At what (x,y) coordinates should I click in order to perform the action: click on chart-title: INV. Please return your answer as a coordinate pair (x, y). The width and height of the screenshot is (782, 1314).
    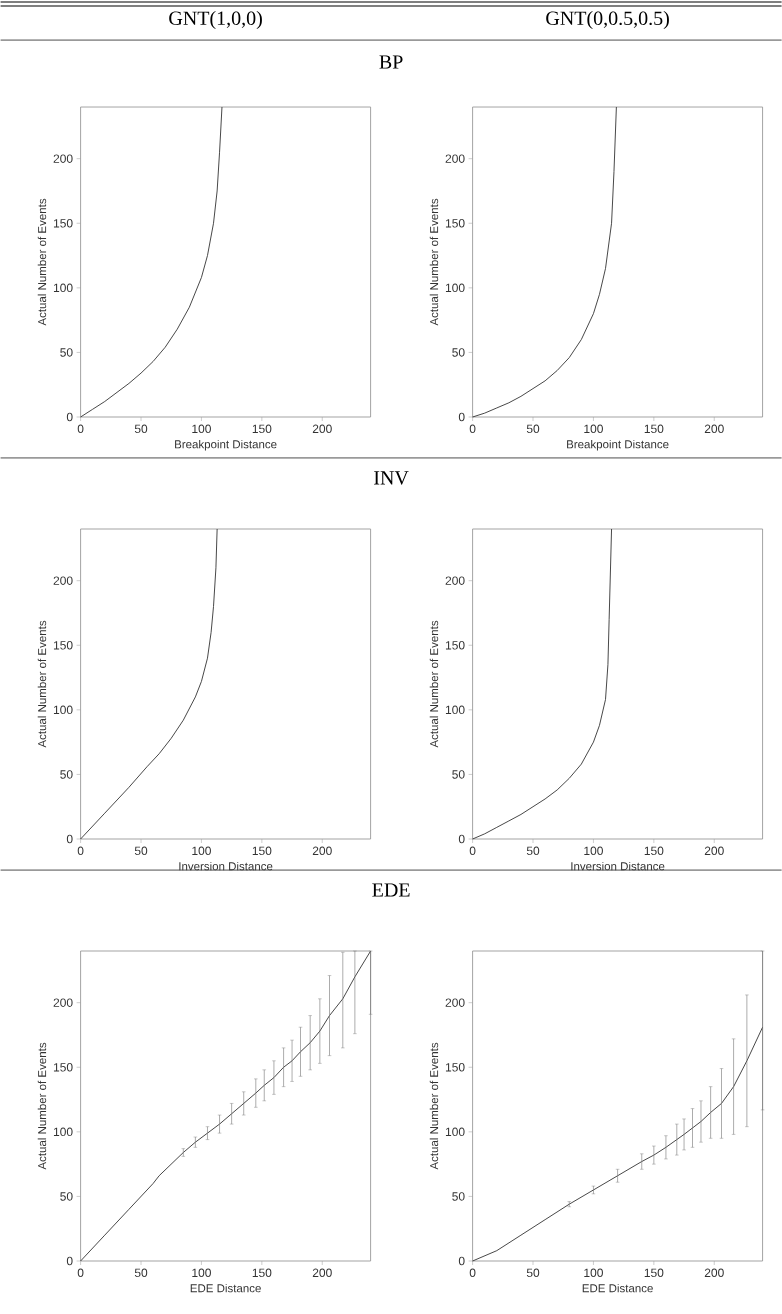
    Looking at the image, I should click on (391, 478).